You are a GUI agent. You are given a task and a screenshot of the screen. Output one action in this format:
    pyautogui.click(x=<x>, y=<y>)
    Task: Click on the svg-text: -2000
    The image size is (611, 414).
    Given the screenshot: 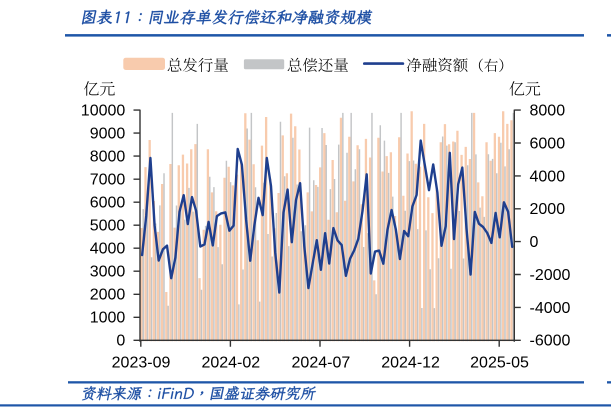 What is the action you would take?
    pyautogui.click(x=550, y=275)
    